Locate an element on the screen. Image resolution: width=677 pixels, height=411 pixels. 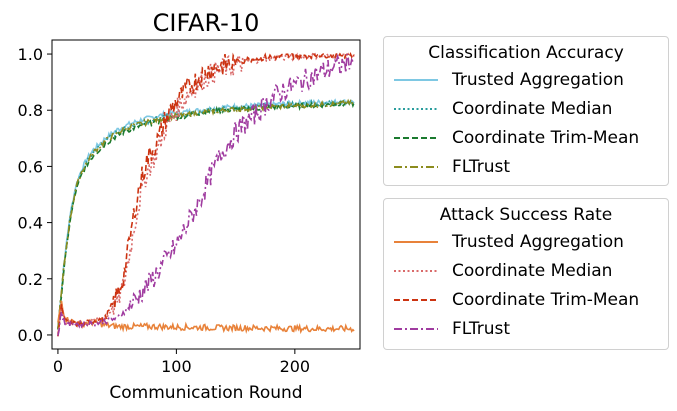
y-tick-label: 0.4 is located at coordinates (30, 223).